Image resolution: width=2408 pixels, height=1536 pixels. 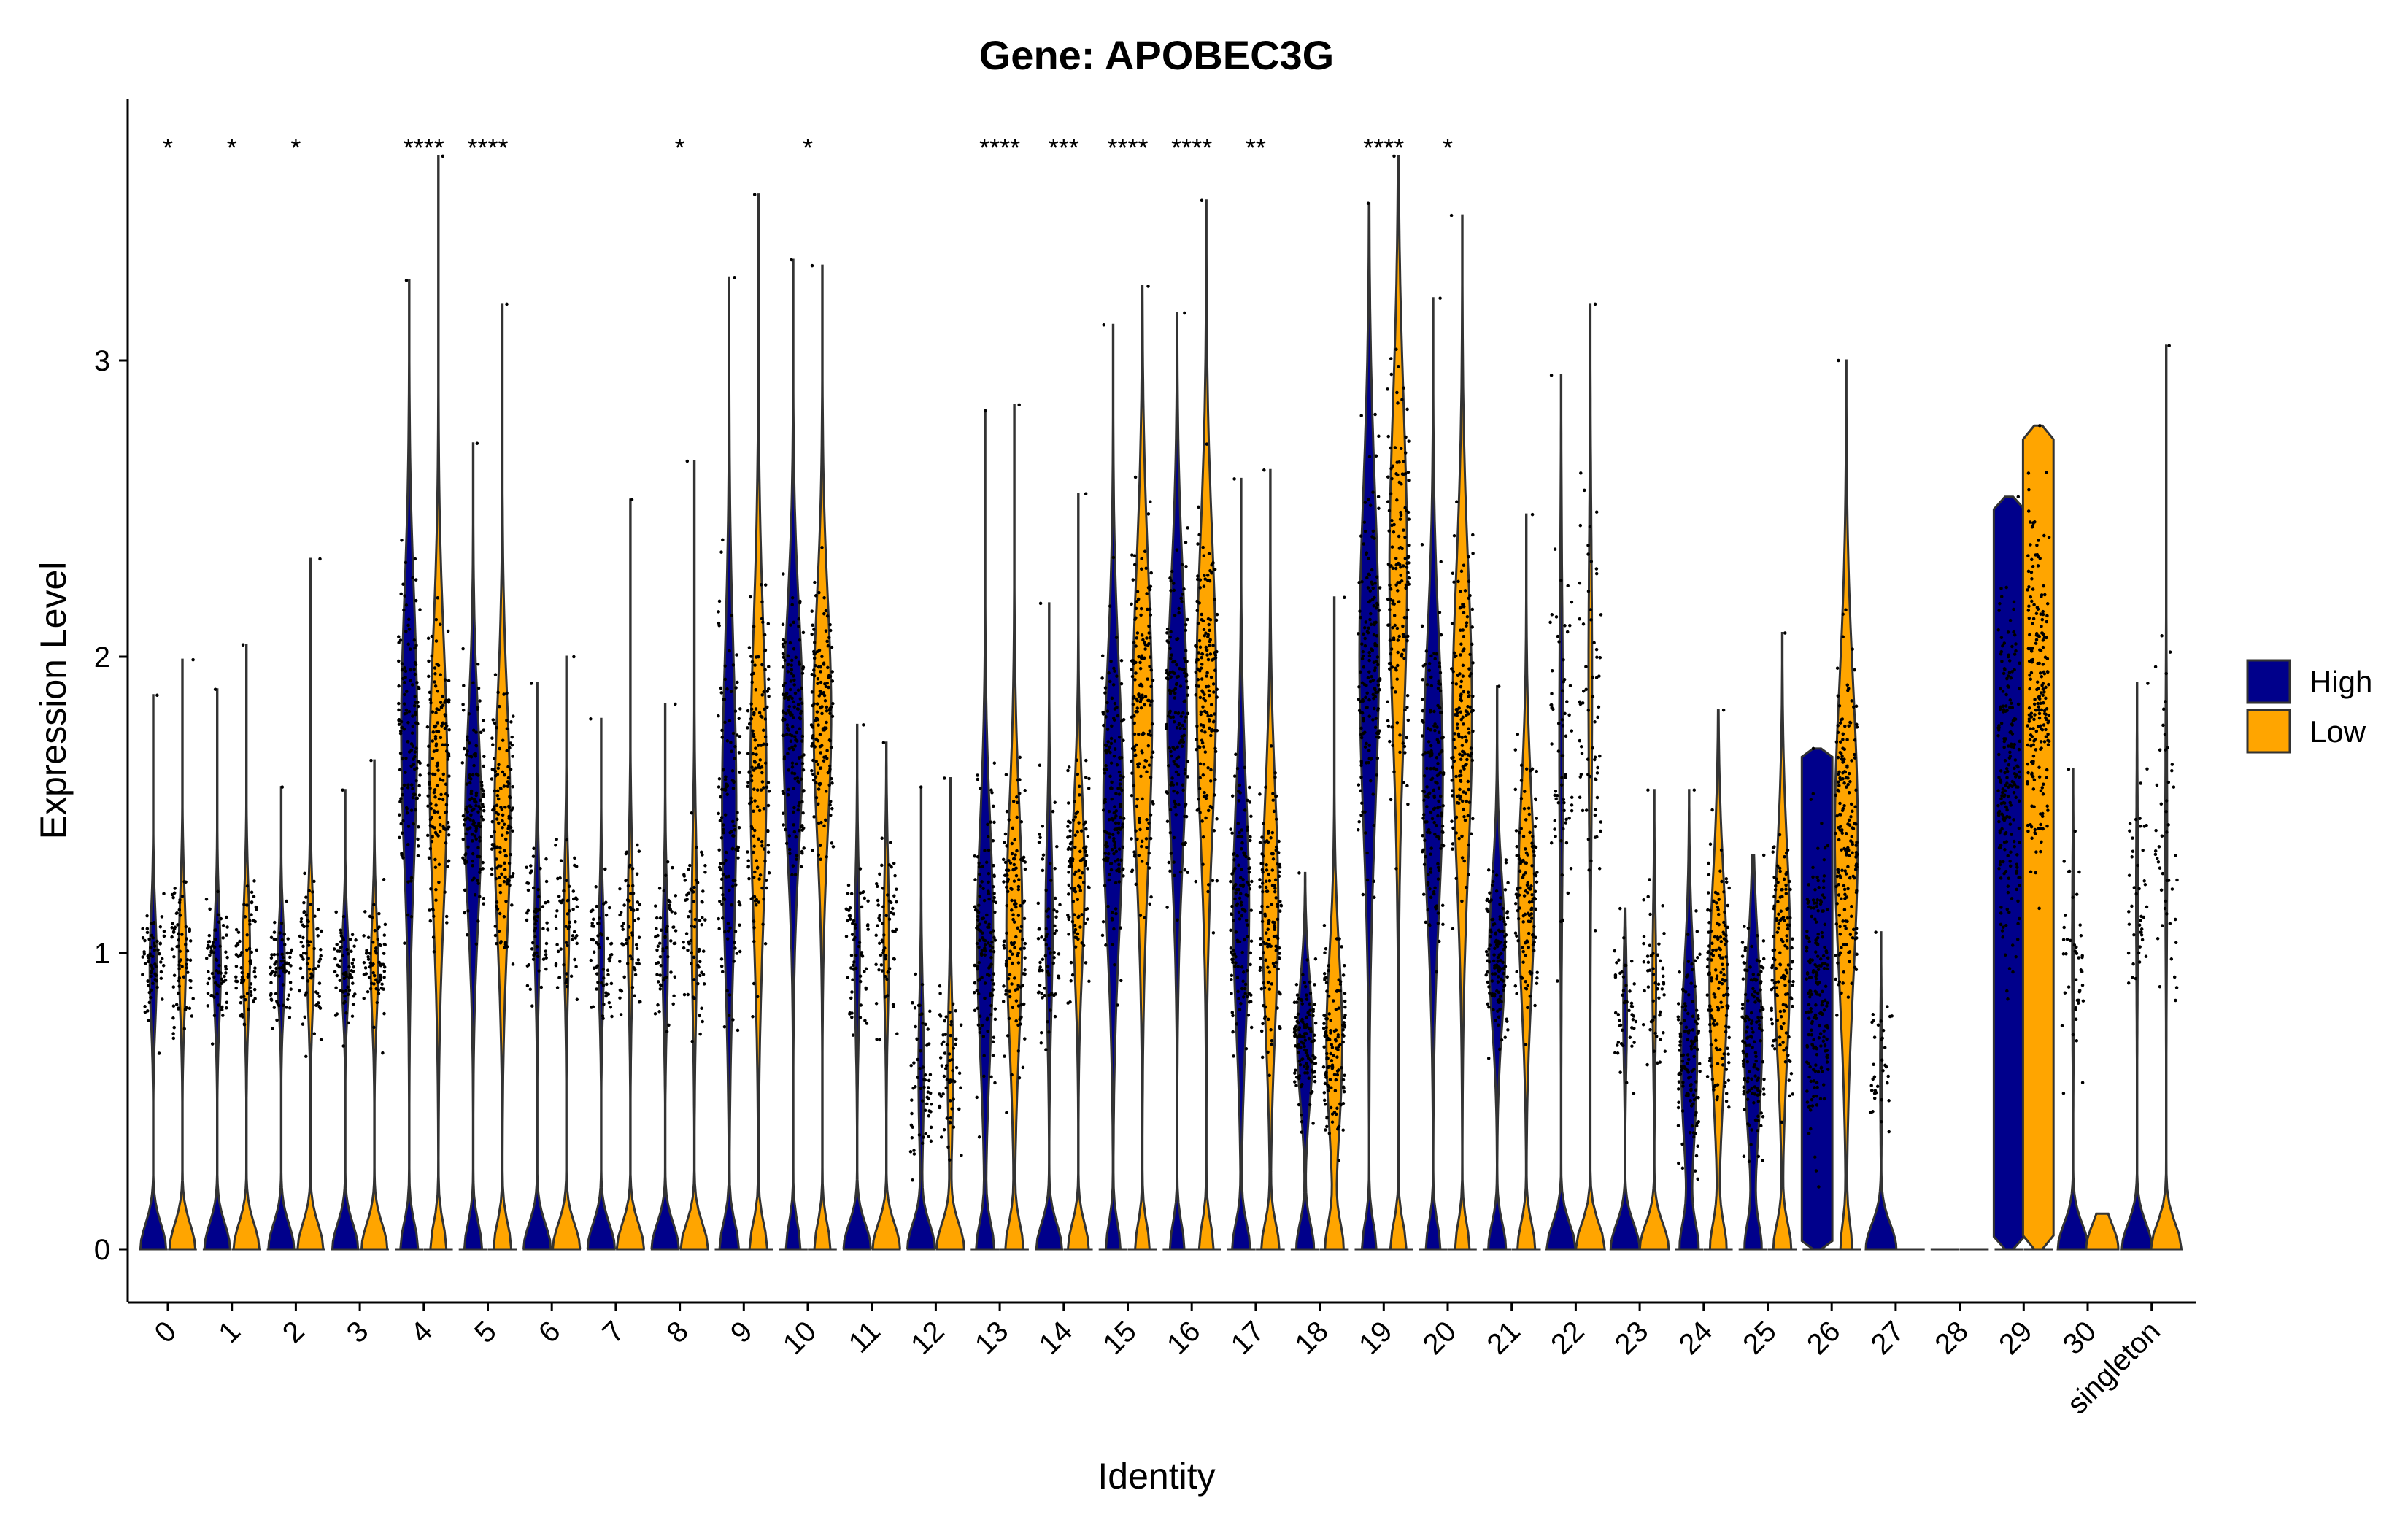 What do you see at coordinates (928, 1338) in the screenshot?
I see `x-tick-label: 12` at bounding box center [928, 1338].